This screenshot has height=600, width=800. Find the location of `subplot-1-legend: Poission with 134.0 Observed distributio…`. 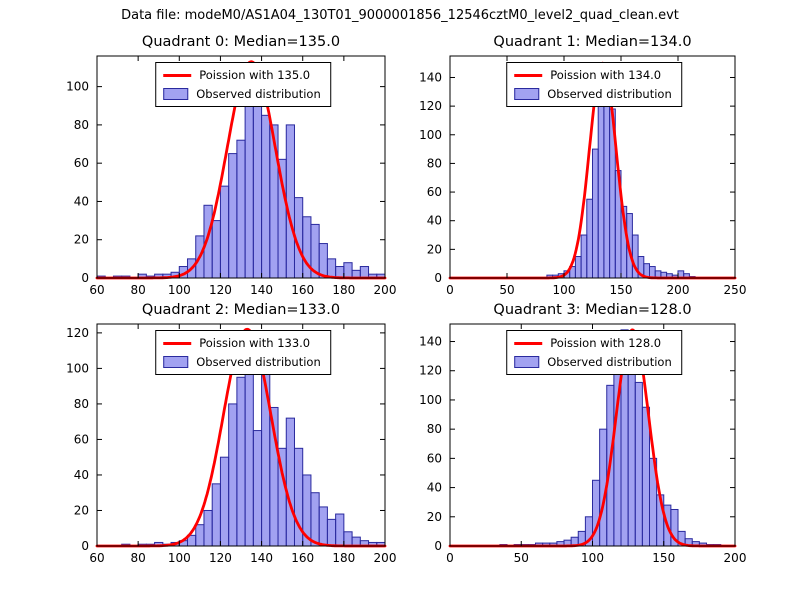

subplot-1-legend: Poission with 134.0 Observed distributio… is located at coordinates (594, 84).